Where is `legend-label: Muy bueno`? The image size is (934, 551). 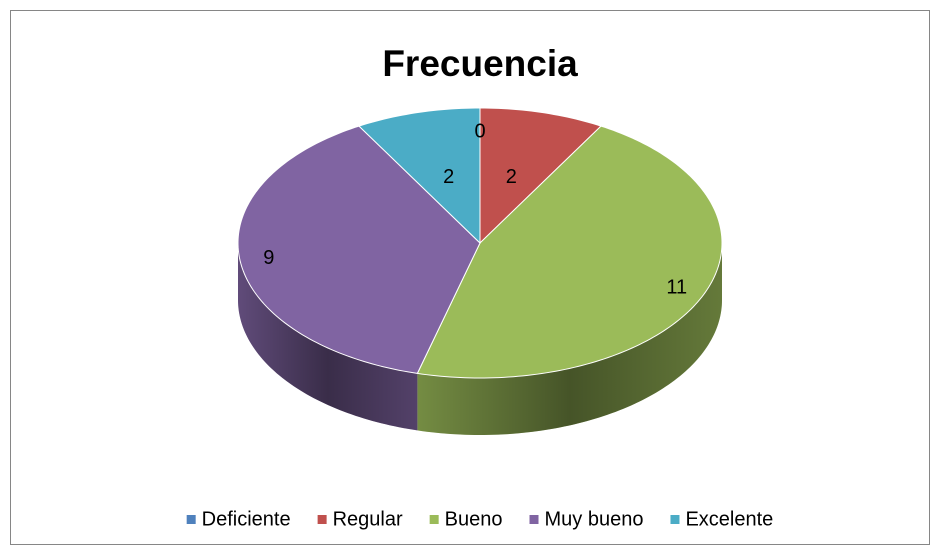 legend-label: Muy bueno is located at coordinates (594, 519).